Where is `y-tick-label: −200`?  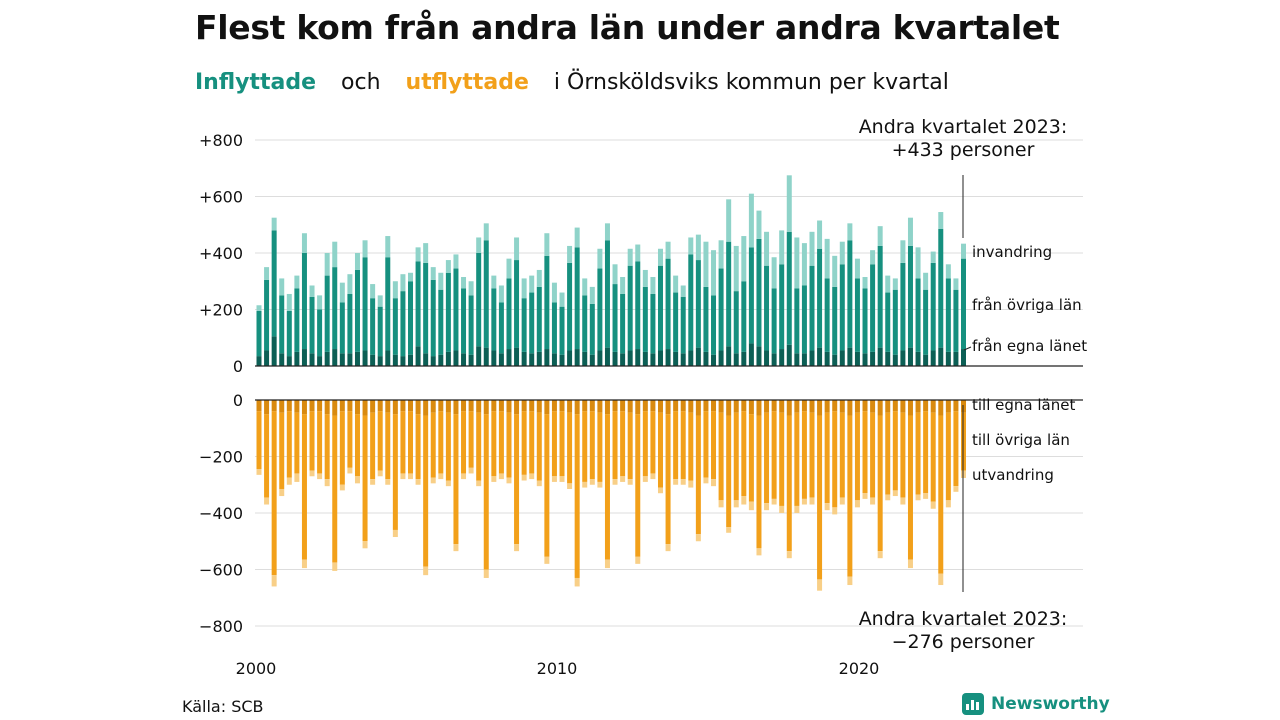 y-tick-label: −200 is located at coordinates (221, 457).